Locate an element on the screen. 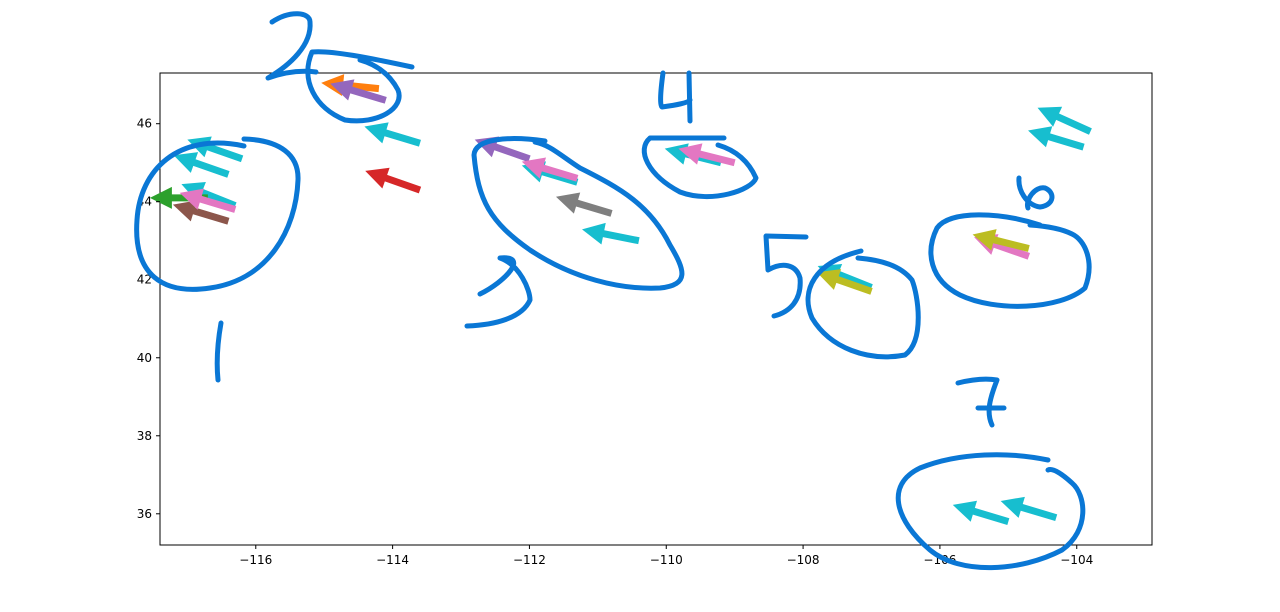  cluster-2-circle is located at coordinates (360, 86).